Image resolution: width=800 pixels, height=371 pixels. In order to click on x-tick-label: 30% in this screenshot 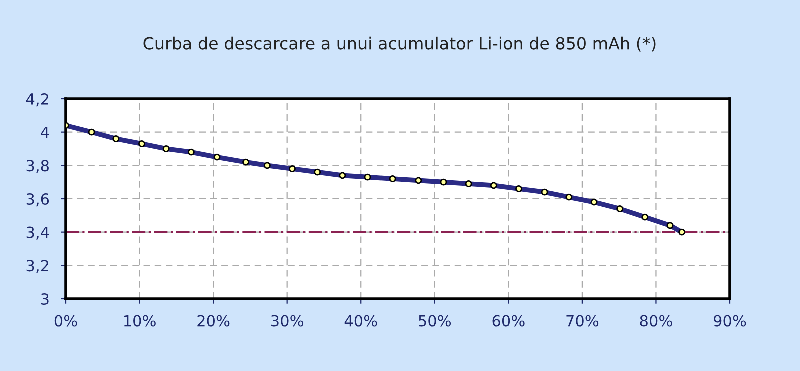, I will do `click(288, 321)`.